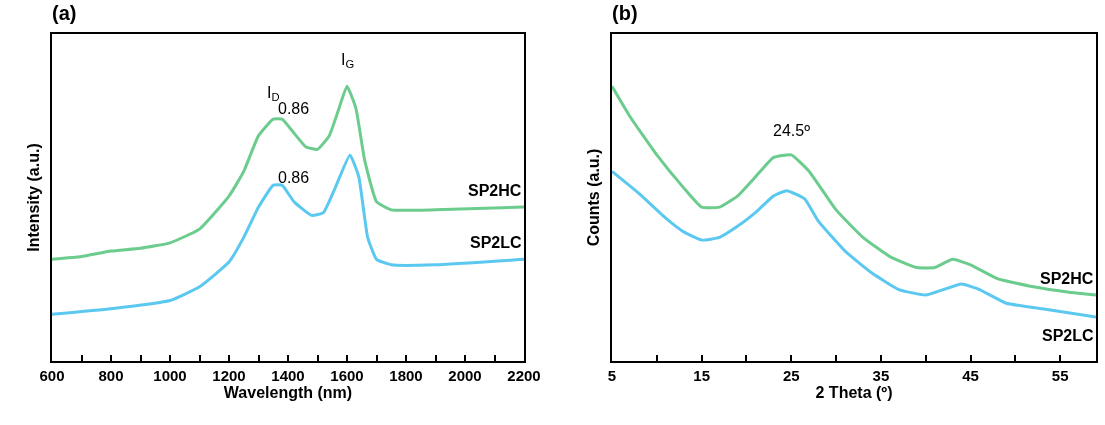  What do you see at coordinates (347, 375) in the screenshot?
I see `x-tick-label: 1600` at bounding box center [347, 375].